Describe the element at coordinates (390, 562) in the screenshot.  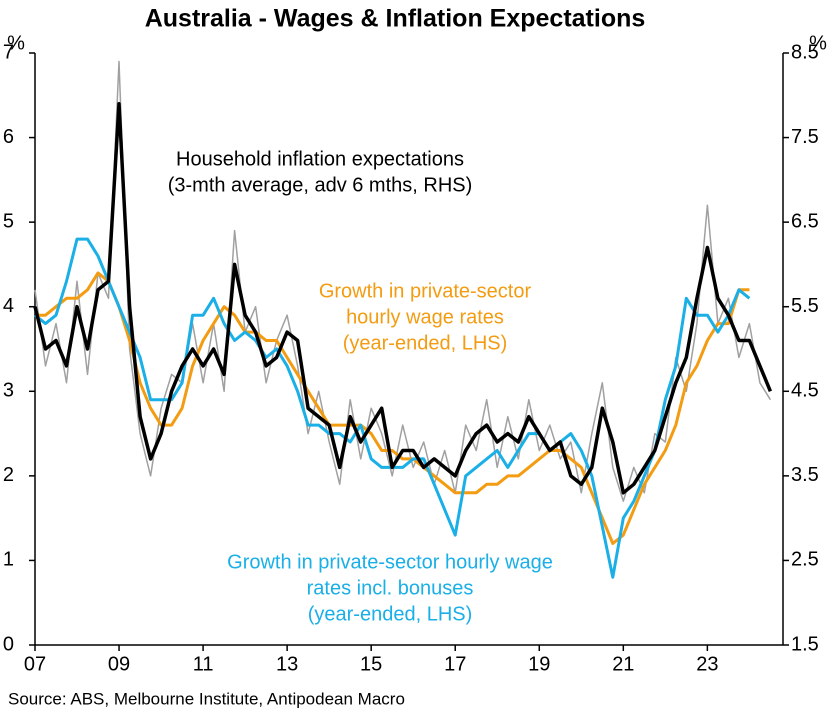
I see `annotation: Growth in private-sector hourly wage` at that location.